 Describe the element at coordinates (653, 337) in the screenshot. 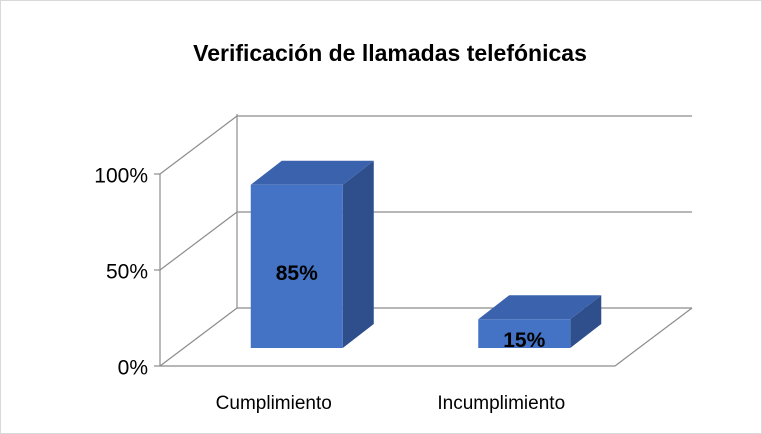

I see `floor-edge` at that location.